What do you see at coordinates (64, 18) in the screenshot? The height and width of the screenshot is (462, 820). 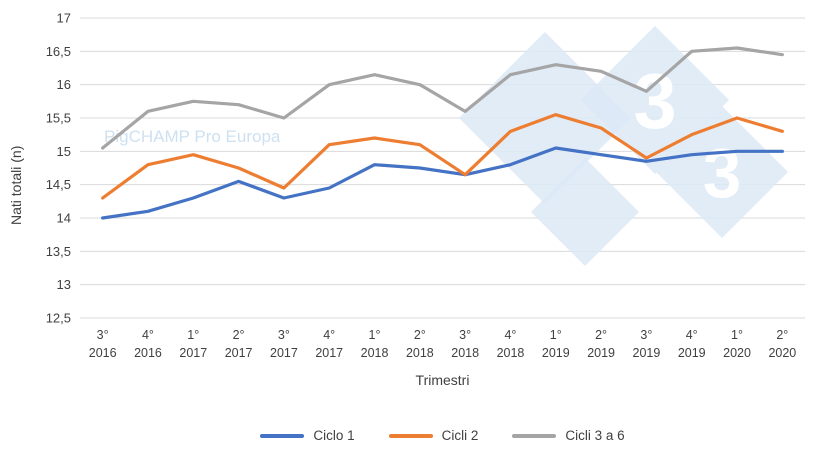 I see `y-tick-label: 17` at bounding box center [64, 18].